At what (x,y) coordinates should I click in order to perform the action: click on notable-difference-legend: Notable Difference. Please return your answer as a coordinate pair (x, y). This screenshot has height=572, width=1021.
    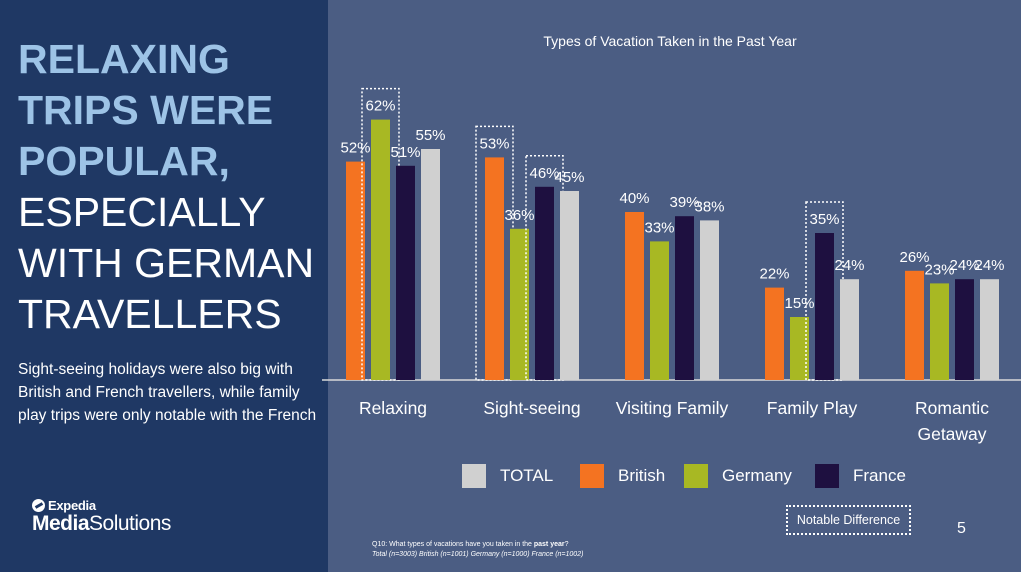
    Looking at the image, I should click on (848, 520).